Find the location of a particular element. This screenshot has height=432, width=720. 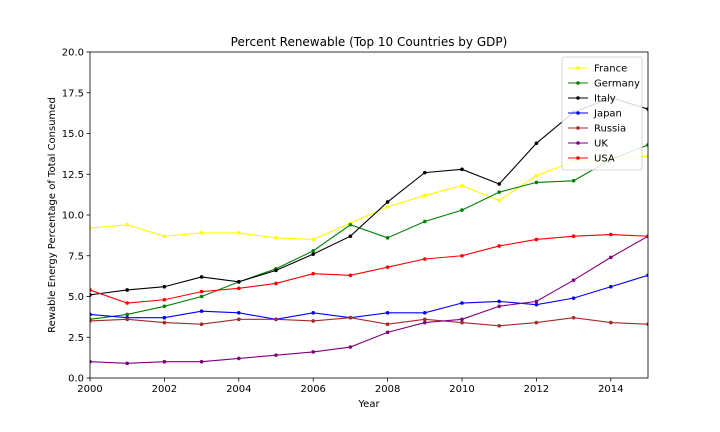

legend-marker-usa is located at coordinates (578, 158).